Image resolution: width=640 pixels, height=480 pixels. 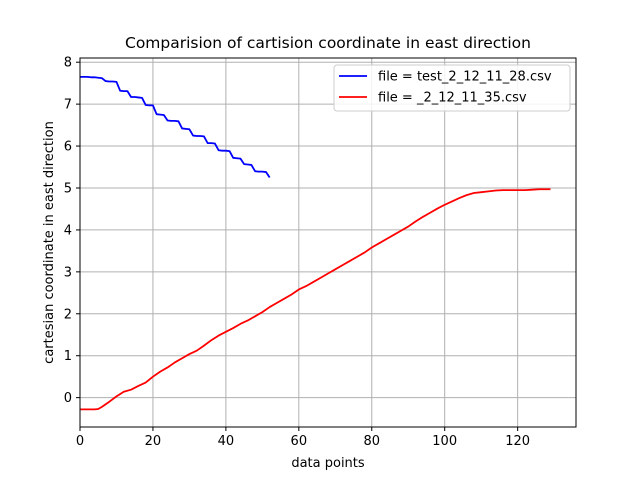 I want to click on x-tick-label: 100, so click(x=444, y=441).